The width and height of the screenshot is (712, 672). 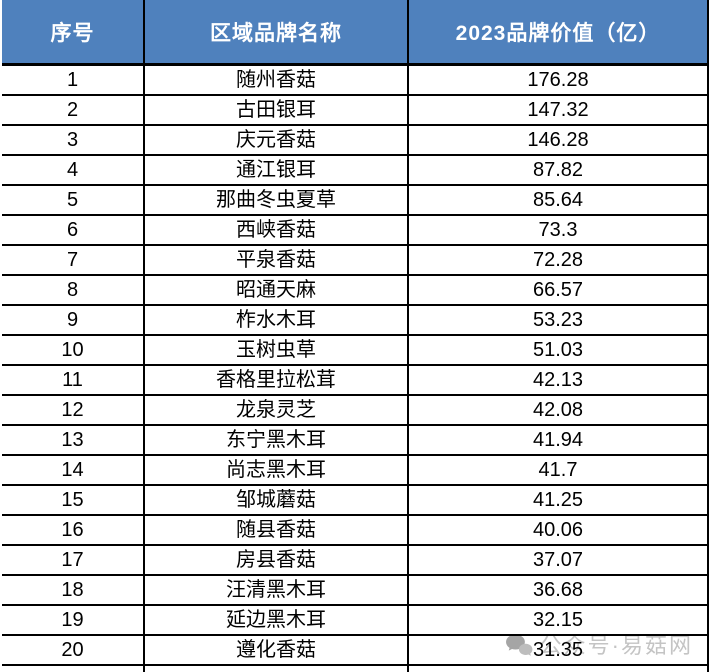 I want to click on cell-value: 32.15, so click(x=558, y=620).